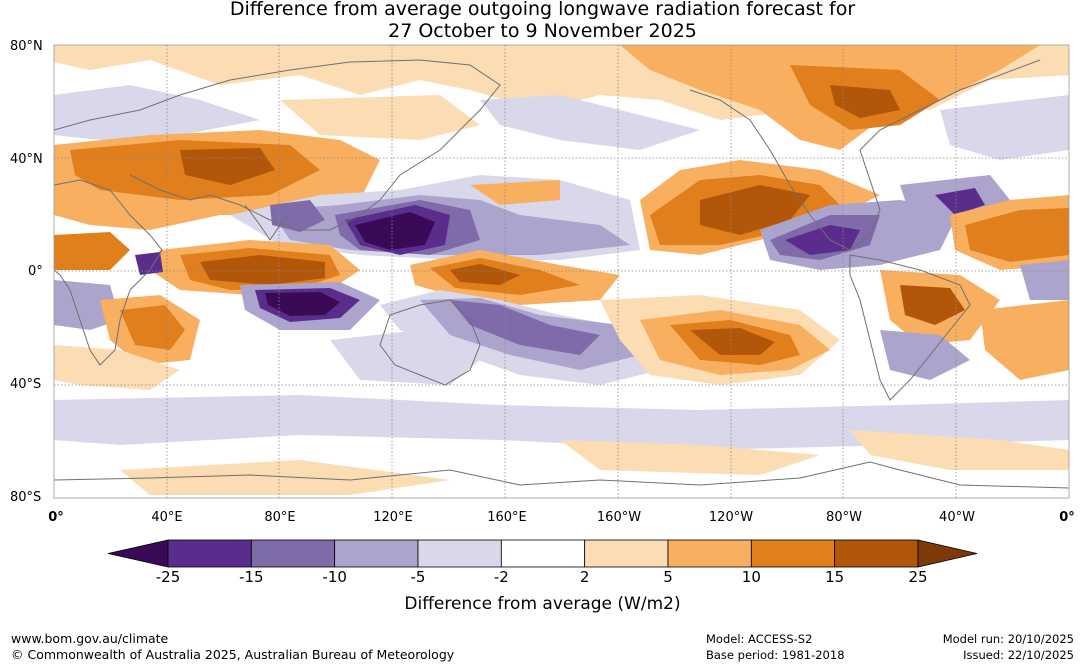 Image resolution: width=1085 pixels, height=667 pixels. What do you see at coordinates (910, 327) in the screenshot?
I see `south-america-coast` at bounding box center [910, 327].